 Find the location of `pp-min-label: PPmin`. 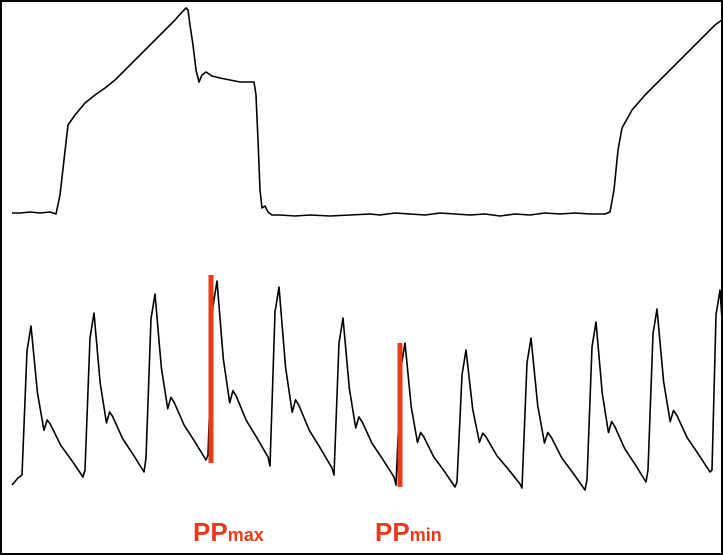

pp-min-label: PPmin is located at coordinates (408, 532).